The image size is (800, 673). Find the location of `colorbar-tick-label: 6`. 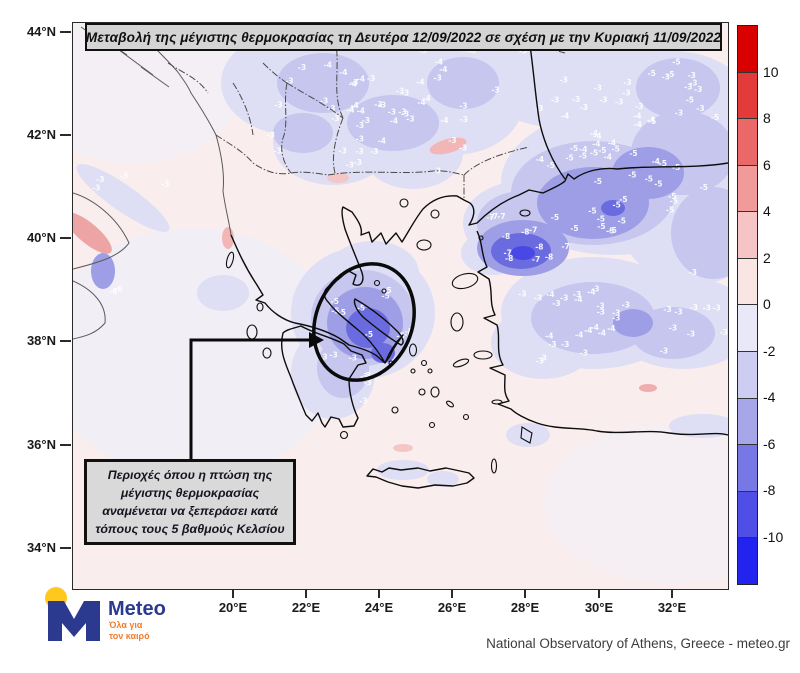

colorbar-tick-label: 6 is located at coordinates (767, 164).